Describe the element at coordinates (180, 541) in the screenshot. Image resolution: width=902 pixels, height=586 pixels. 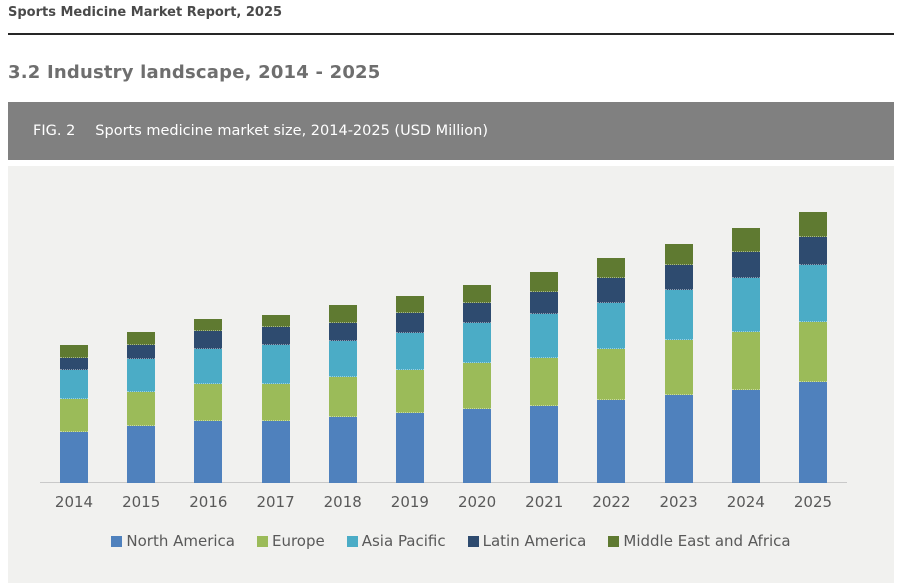
I see `legend-label: North America` at that location.